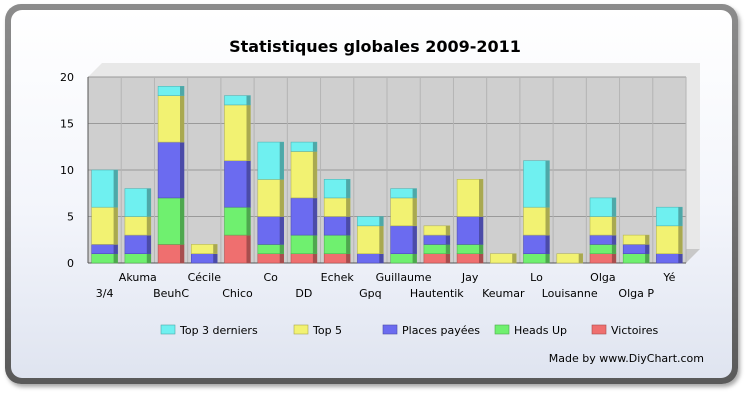  Describe the element at coordinates (470, 277) in the screenshot. I see `x-tick-label: Jay` at that location.